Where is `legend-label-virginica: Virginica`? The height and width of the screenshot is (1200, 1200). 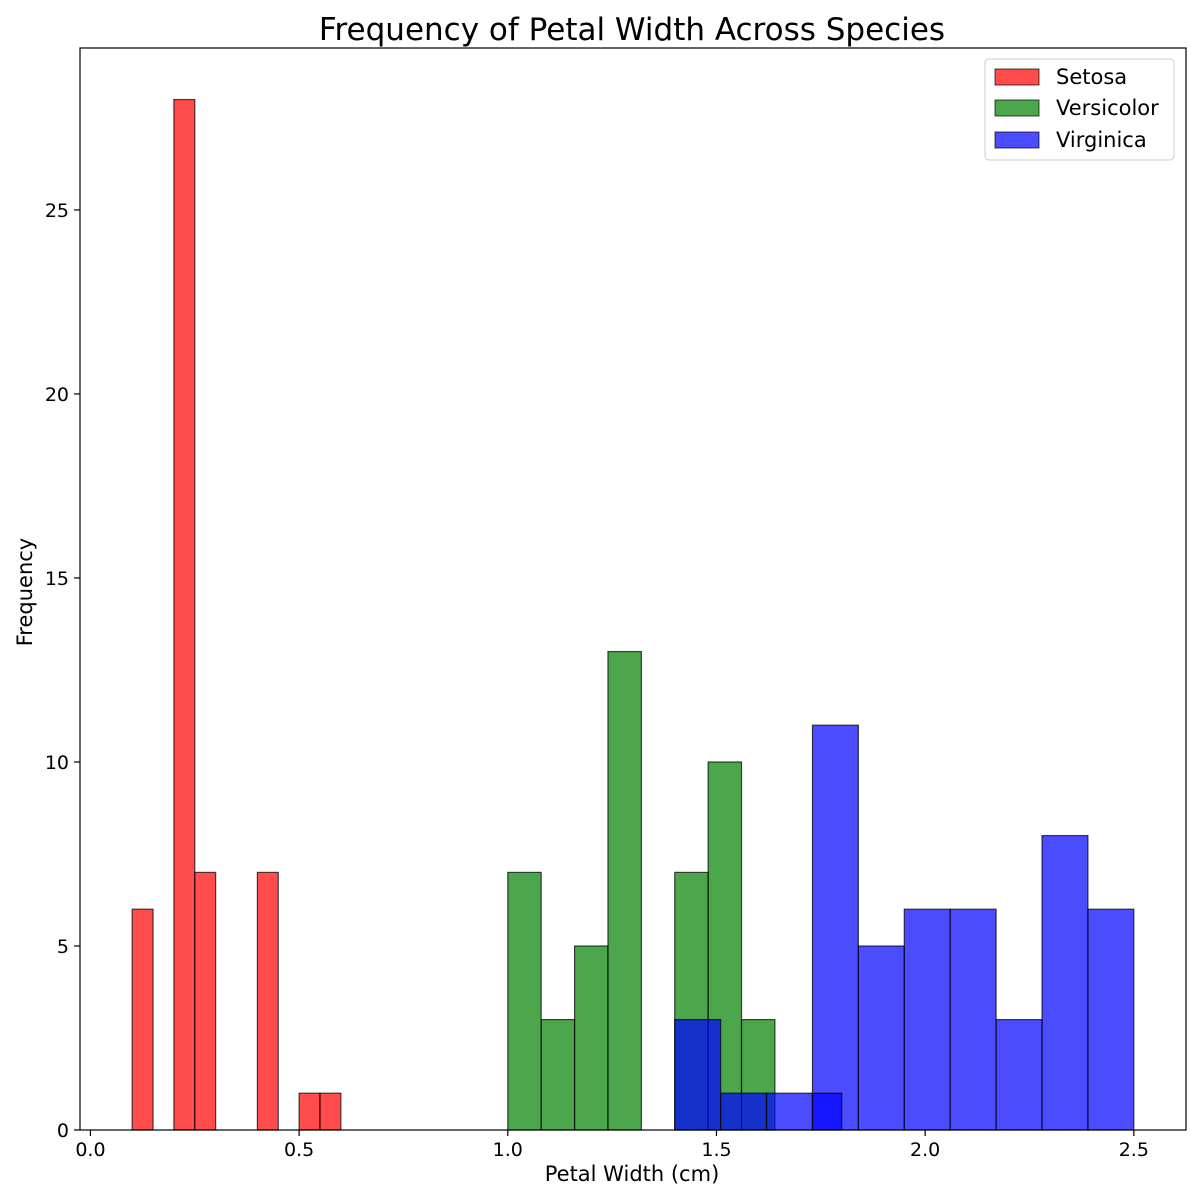 legend-label-virginica: Virginica is located at coordinates (1101, 140).